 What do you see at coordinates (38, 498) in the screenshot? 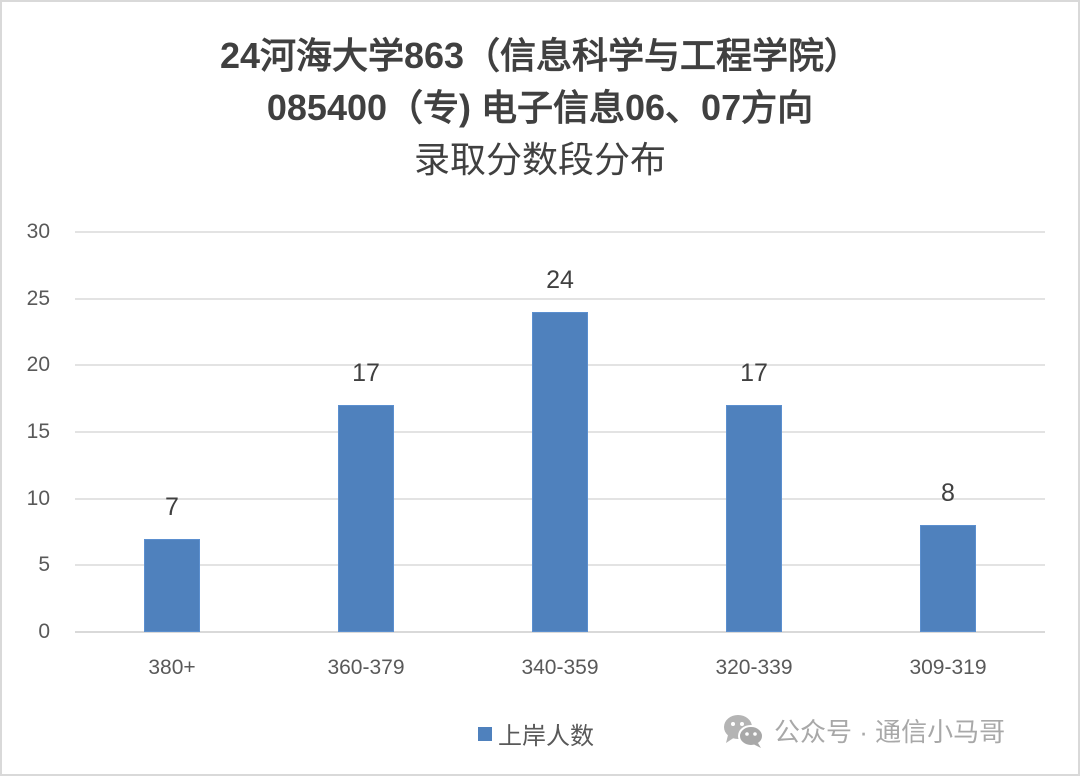
I see `y-tick-label: 10` at bounding box center [38, 498].